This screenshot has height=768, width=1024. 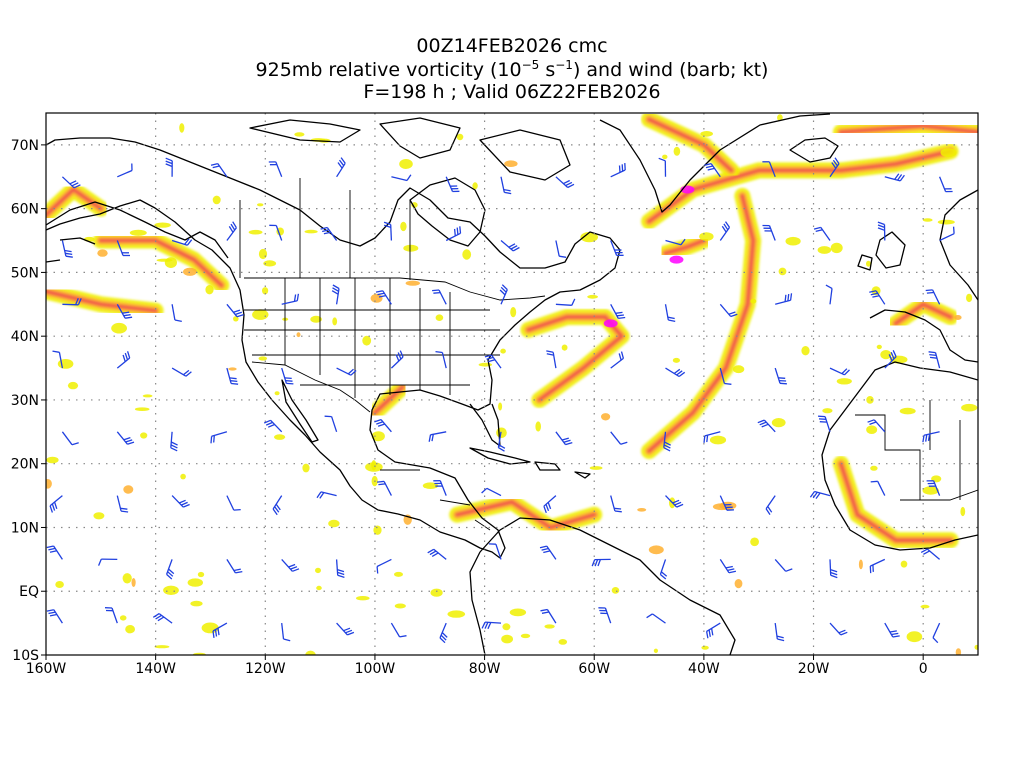 I want to click on vorticity-streak-greenland-east, so click(x=690, y=146).